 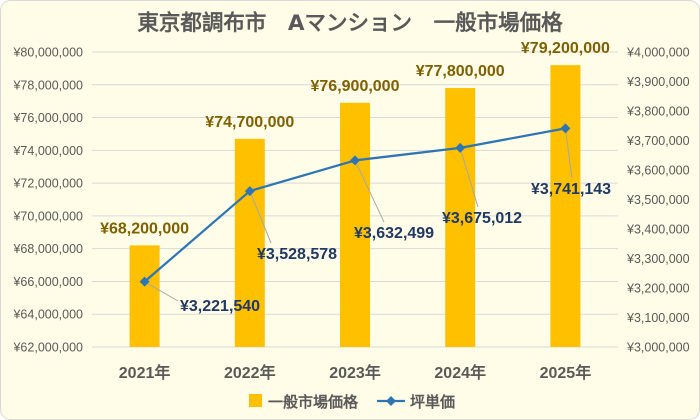 What do you see at coordinates (658, 171) in the screenshot?
I see `right-axis-tick-label-7: ¥3,600,000` at bounding box center [658, 171].